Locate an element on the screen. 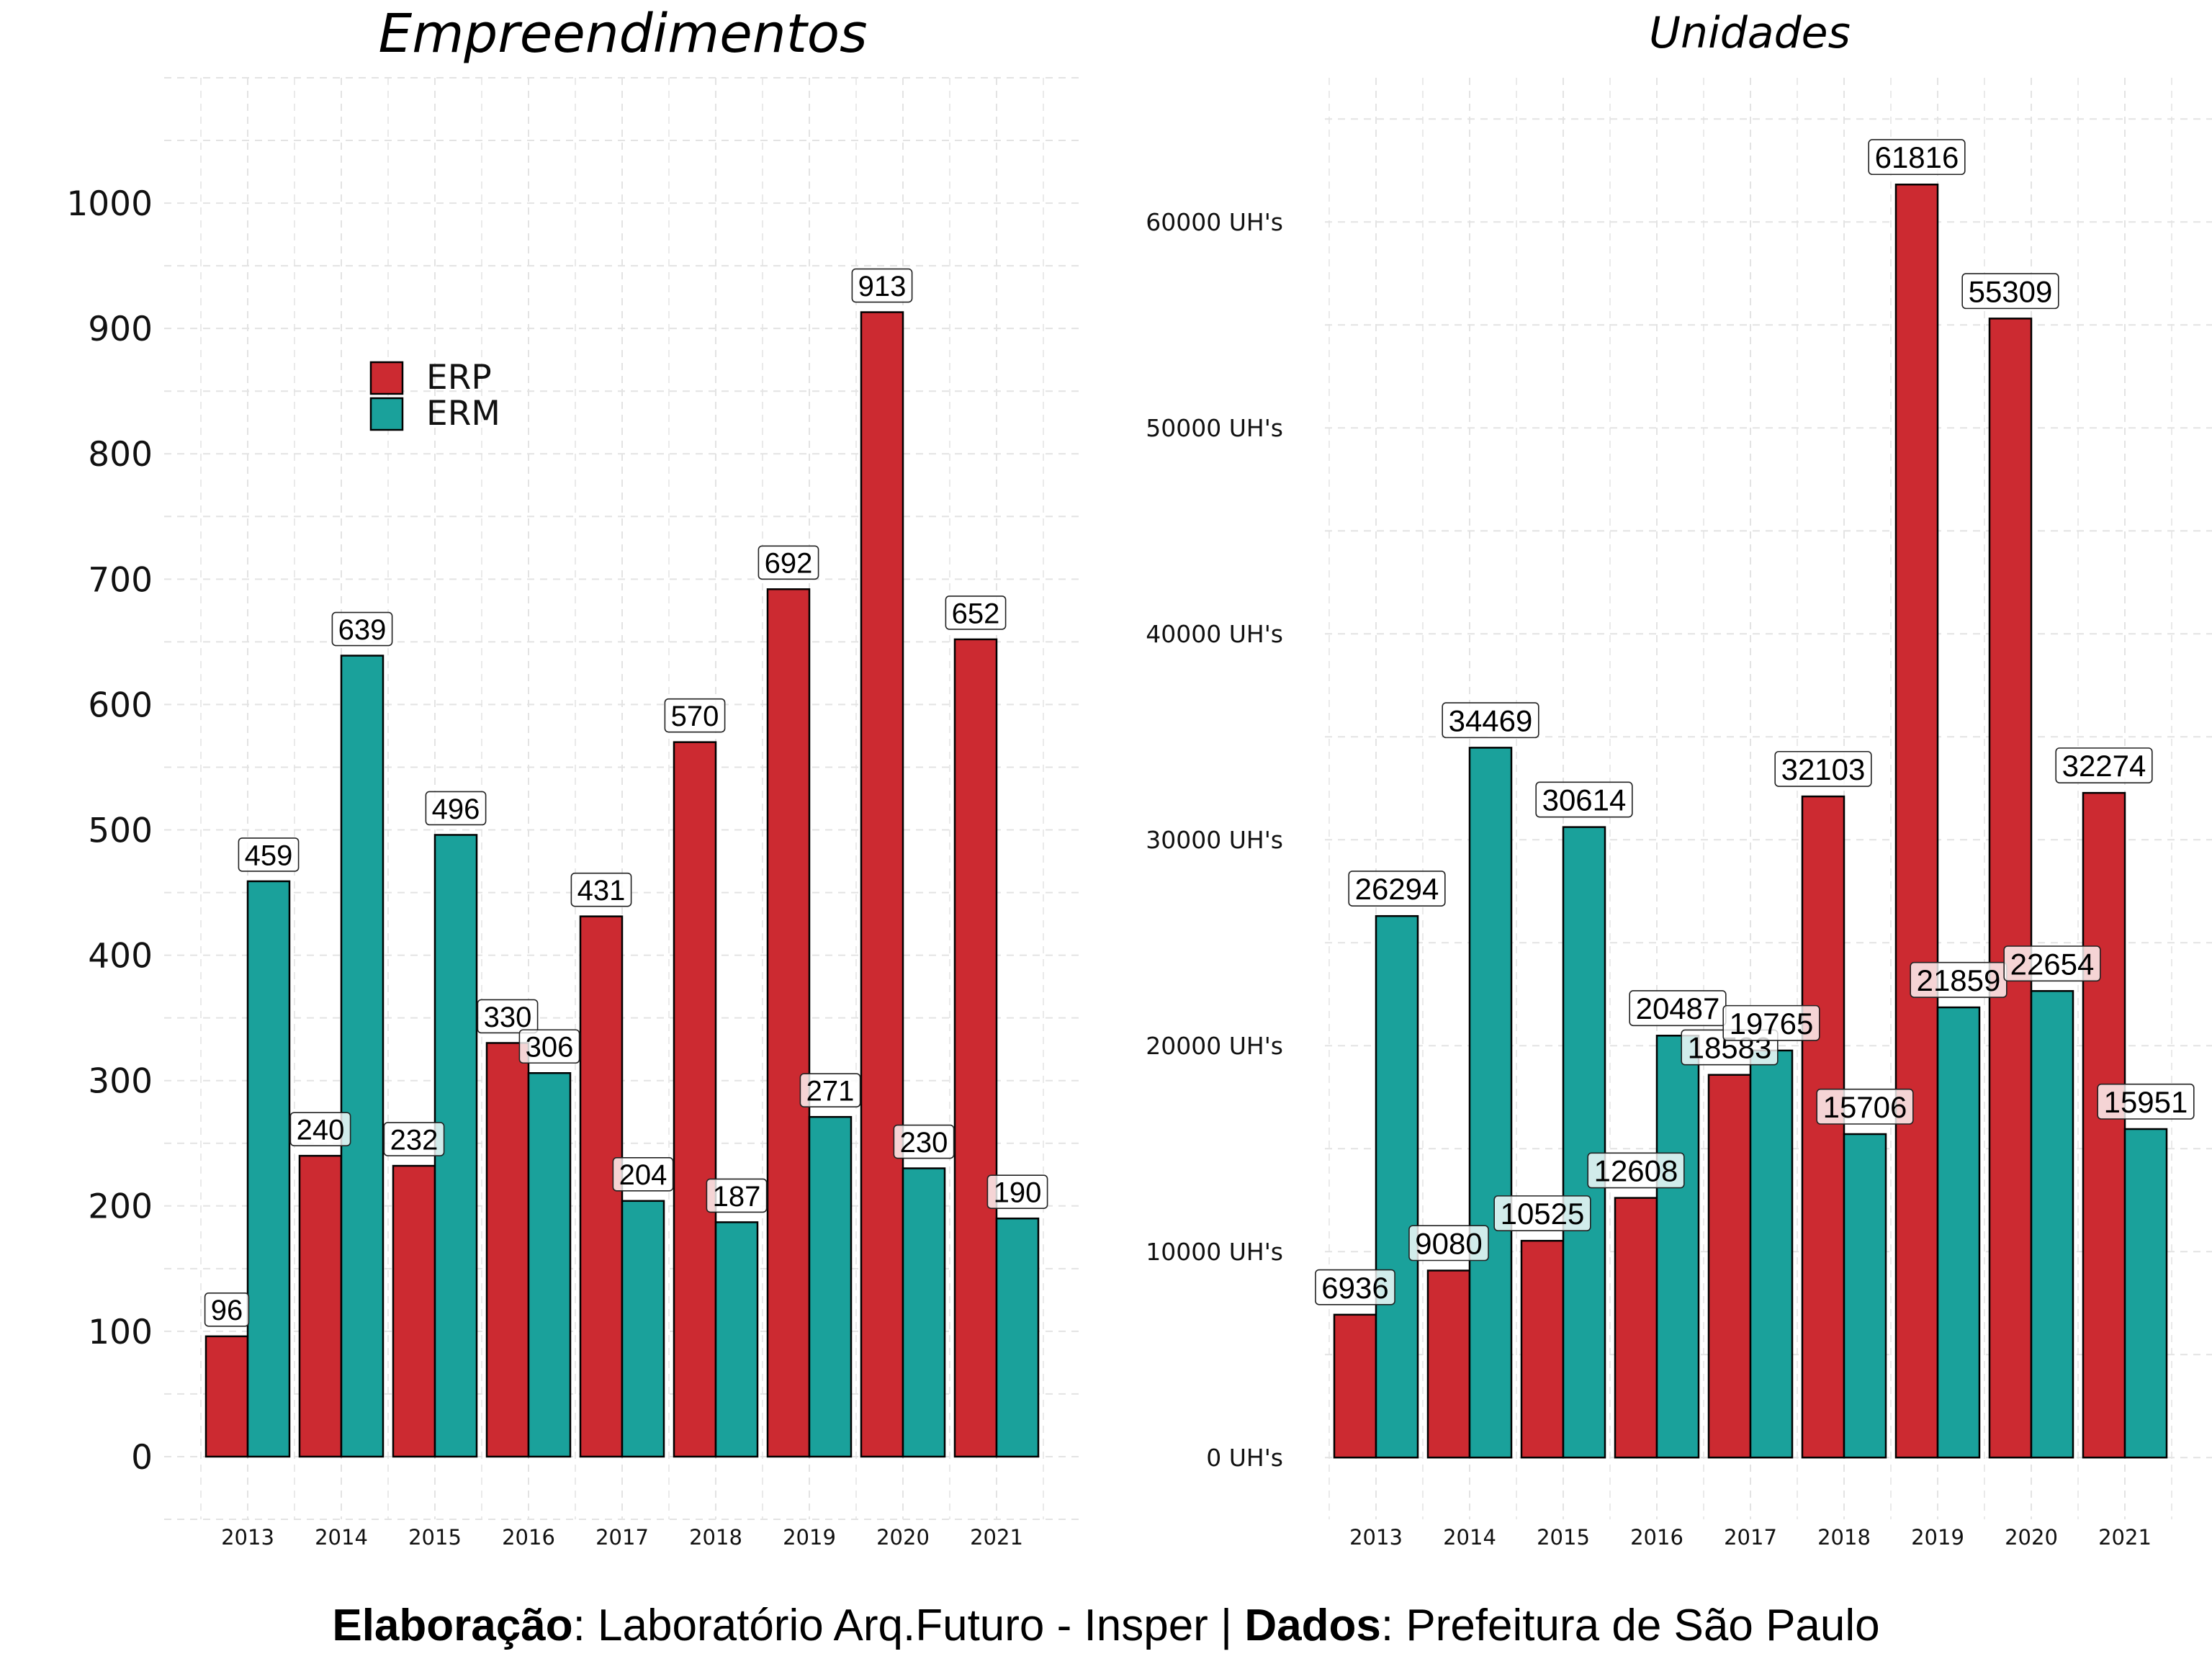 This screenshot has width=2212, height=1659. x-tick-label: 2021 is located at coordinates (996, 1537).